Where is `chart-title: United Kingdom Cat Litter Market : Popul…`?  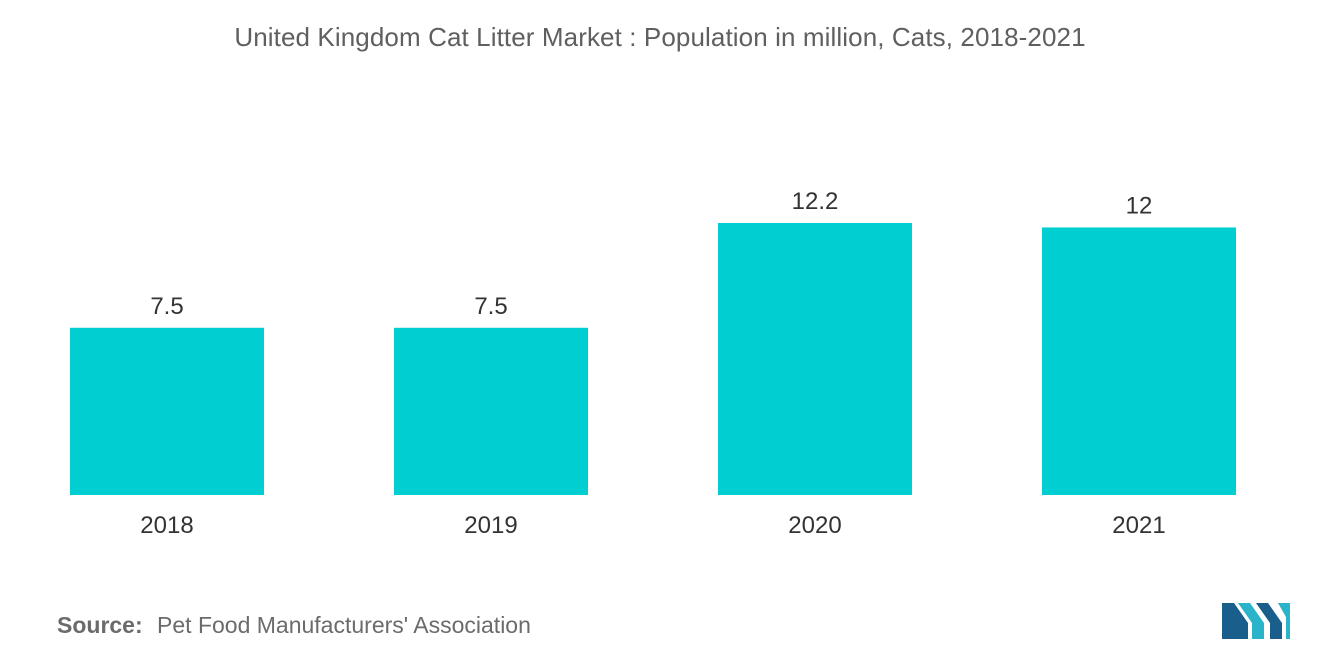 chart-title: United Kingdom Cat Litter Market : Popul… is located at coordinates (660, 37).